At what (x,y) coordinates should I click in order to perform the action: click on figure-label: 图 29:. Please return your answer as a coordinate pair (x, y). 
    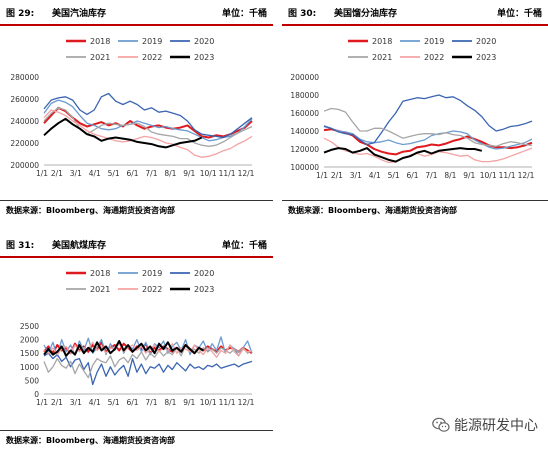
    Looking at the image, I should click on (20, 14).